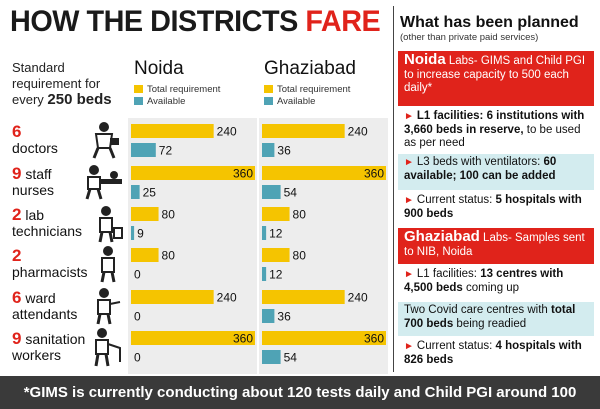  Describe the element at coordinates (456, 200) in the screenshot. I see `noida-status-prefix: Current status:` at that location.